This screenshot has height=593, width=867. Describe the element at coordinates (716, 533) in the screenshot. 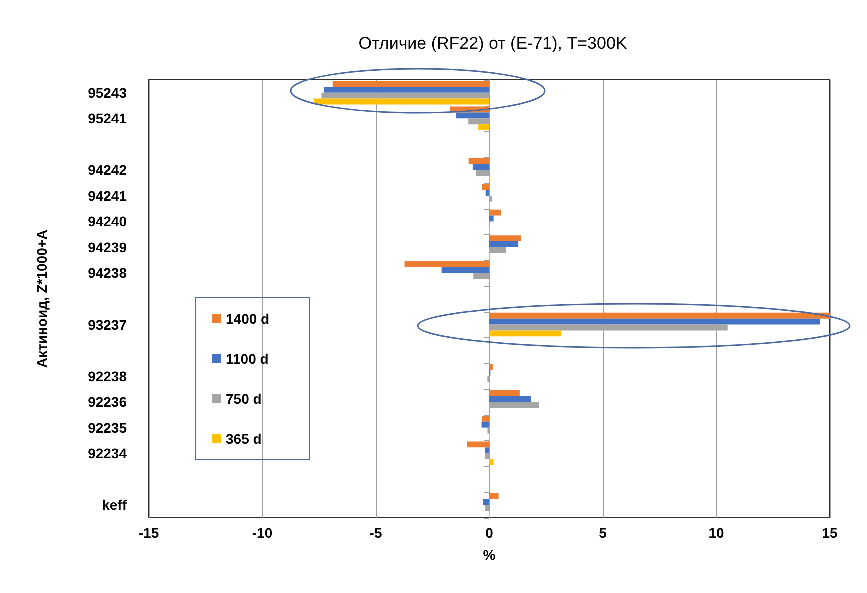

I see `x-tick-label: 10` at that location.